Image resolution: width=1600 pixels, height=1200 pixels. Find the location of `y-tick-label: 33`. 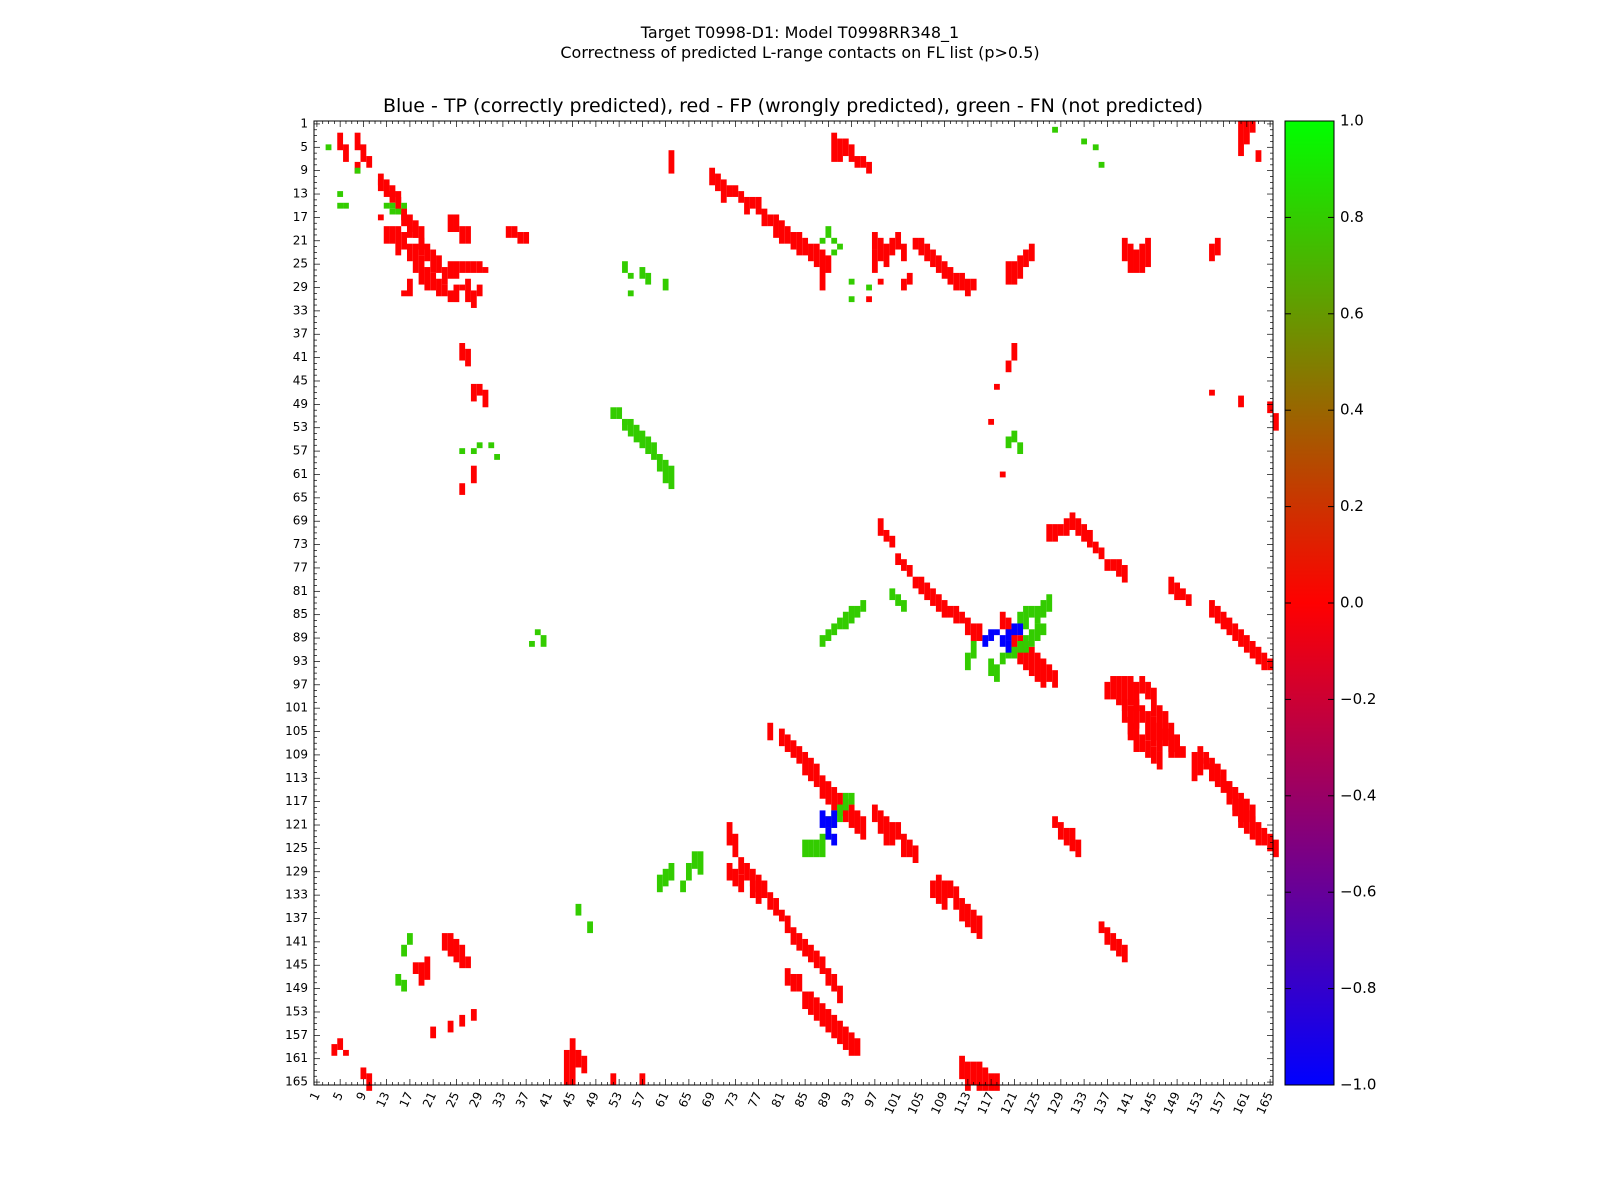

y-tick-label: 33 is located at coordinates (300, 310).